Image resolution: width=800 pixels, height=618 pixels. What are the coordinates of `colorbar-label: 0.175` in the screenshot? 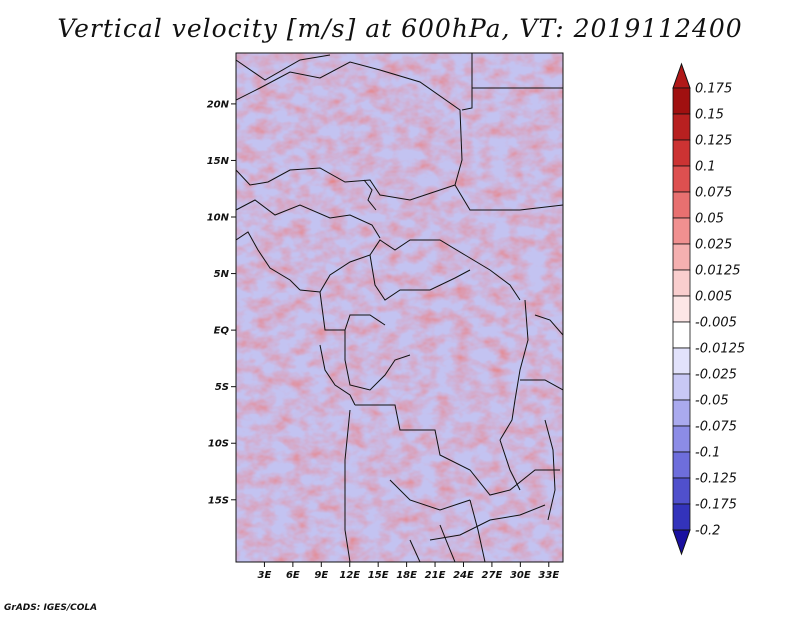 It's located at (713, 89).